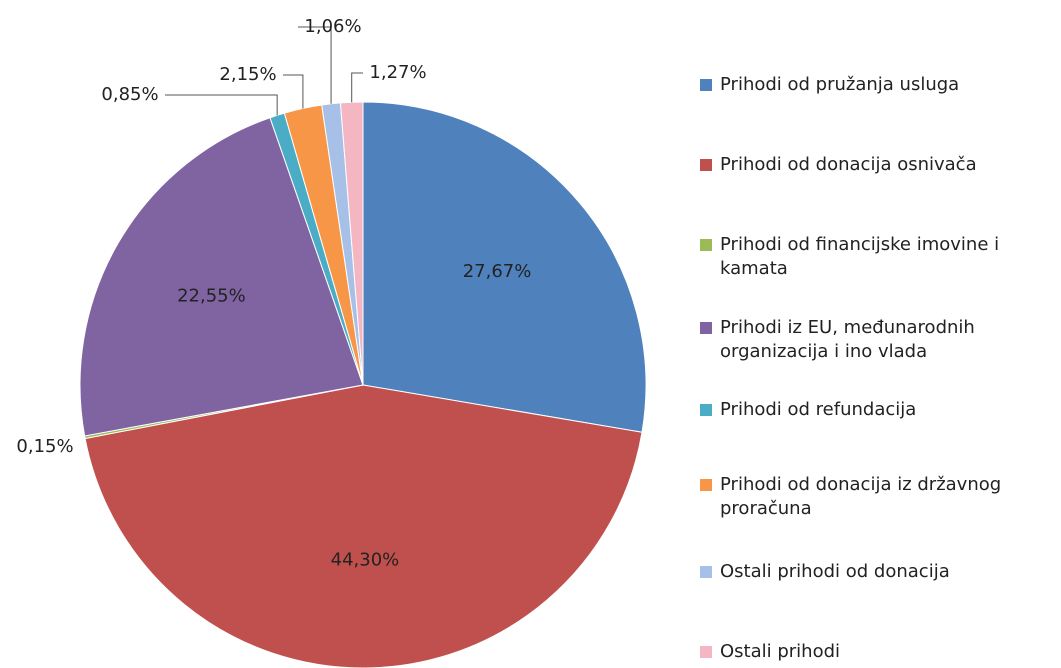  What do you see at coordinates (818, 409) in the screenshot?
I see `legend-label: Prihodi od refundacija` at bounding box center [818, 409].